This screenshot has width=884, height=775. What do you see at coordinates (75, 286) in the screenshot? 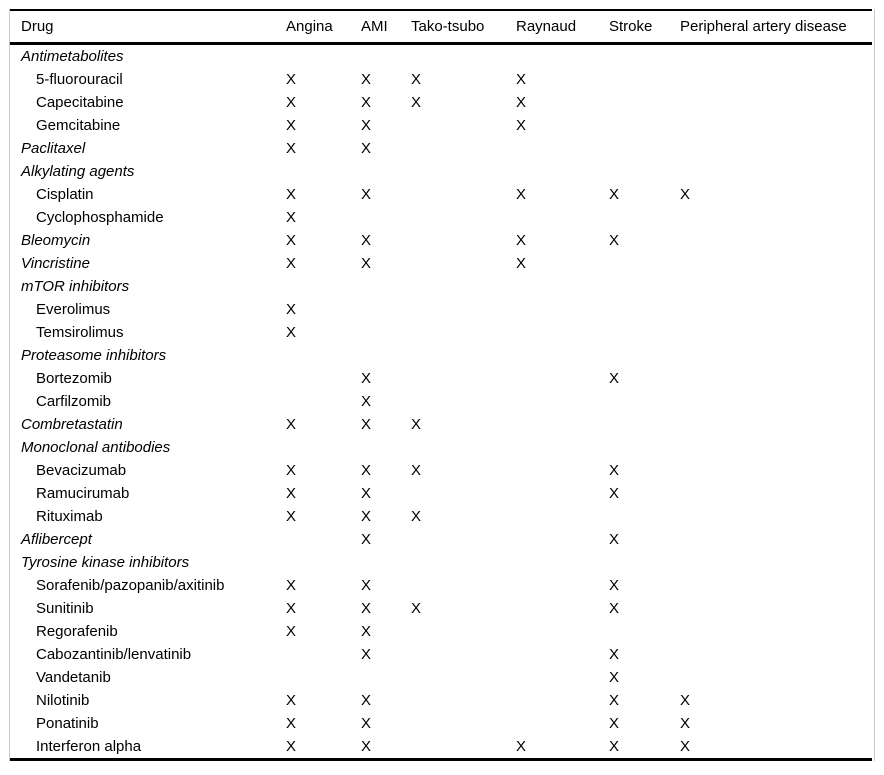
I see `group-name: mTOR inhibitors` at bounding box center [75, 286].